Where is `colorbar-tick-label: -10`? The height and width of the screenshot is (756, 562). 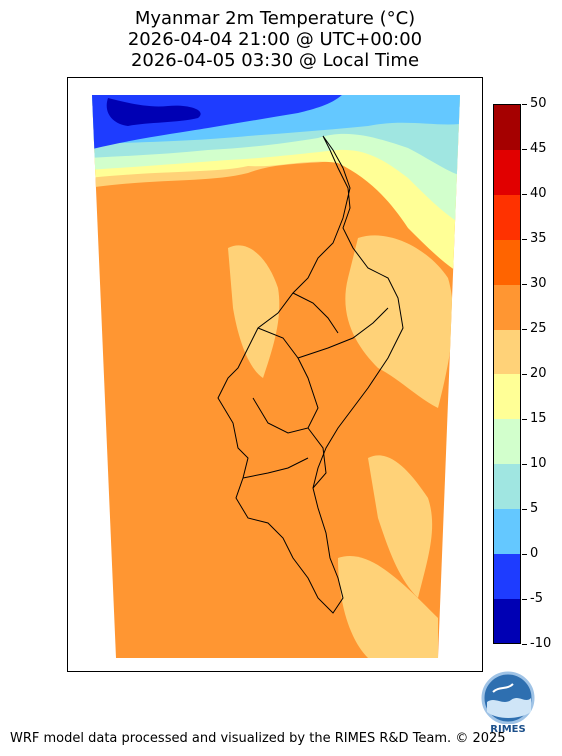 colorbar-tick-label: -10 is located at coordinates (541, 643).